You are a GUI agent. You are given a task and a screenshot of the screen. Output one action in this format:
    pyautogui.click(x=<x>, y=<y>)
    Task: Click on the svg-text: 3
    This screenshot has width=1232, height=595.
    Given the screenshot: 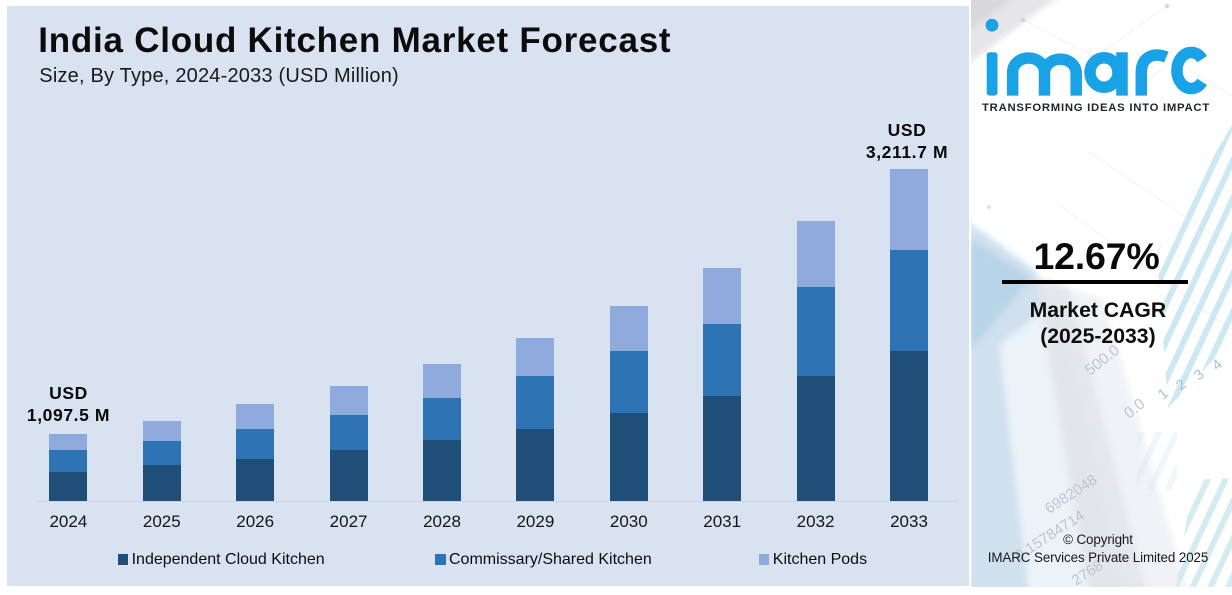 What is the action you would take?
    pyautogui.click(x=1199, y=375)
    